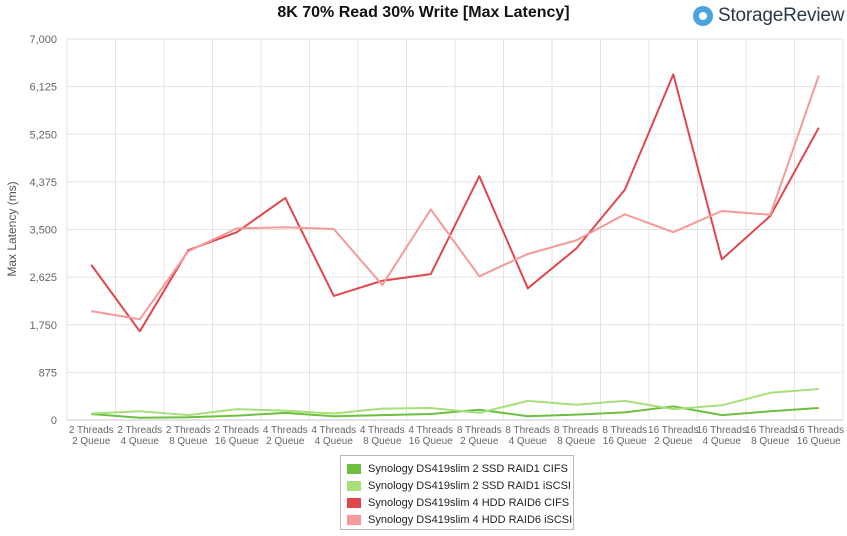  I want to click on legend-item: Synology DS419slim 2 SSD RAID1 iSCSI, so click(459, 485).